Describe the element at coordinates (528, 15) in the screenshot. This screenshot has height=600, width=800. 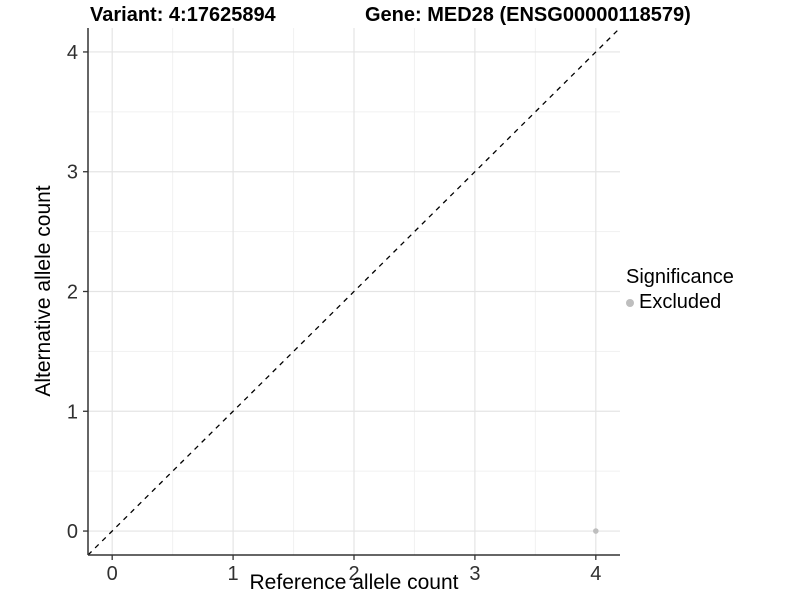
I see `gene-title: Gene: MED28 (ENSG00000118579)` at that location.